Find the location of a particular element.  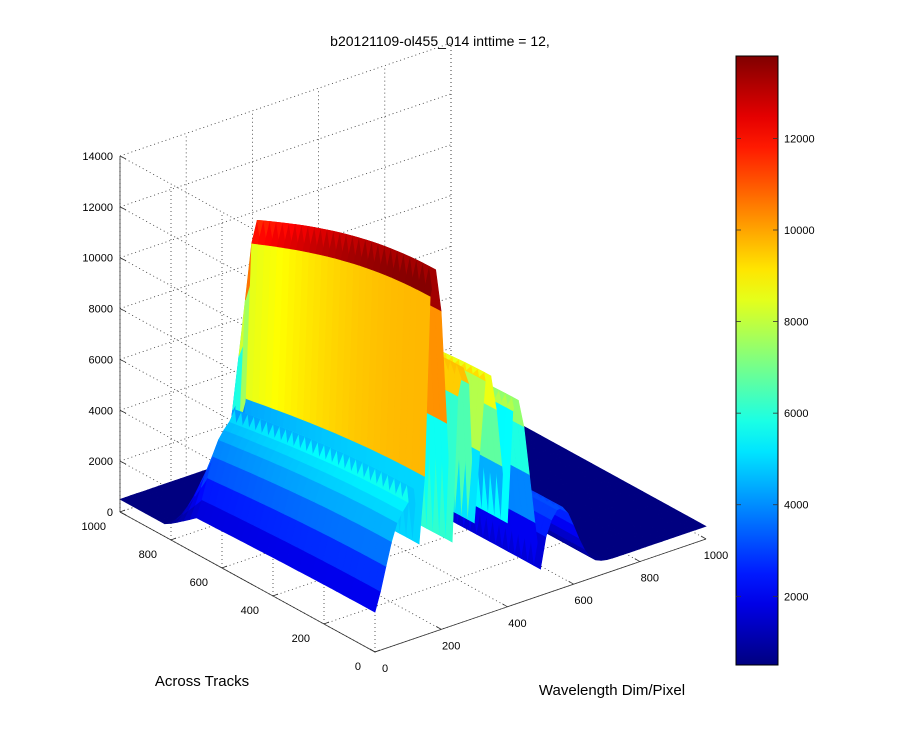

x-tick-label: 0 is located at coordinates (385, 669).